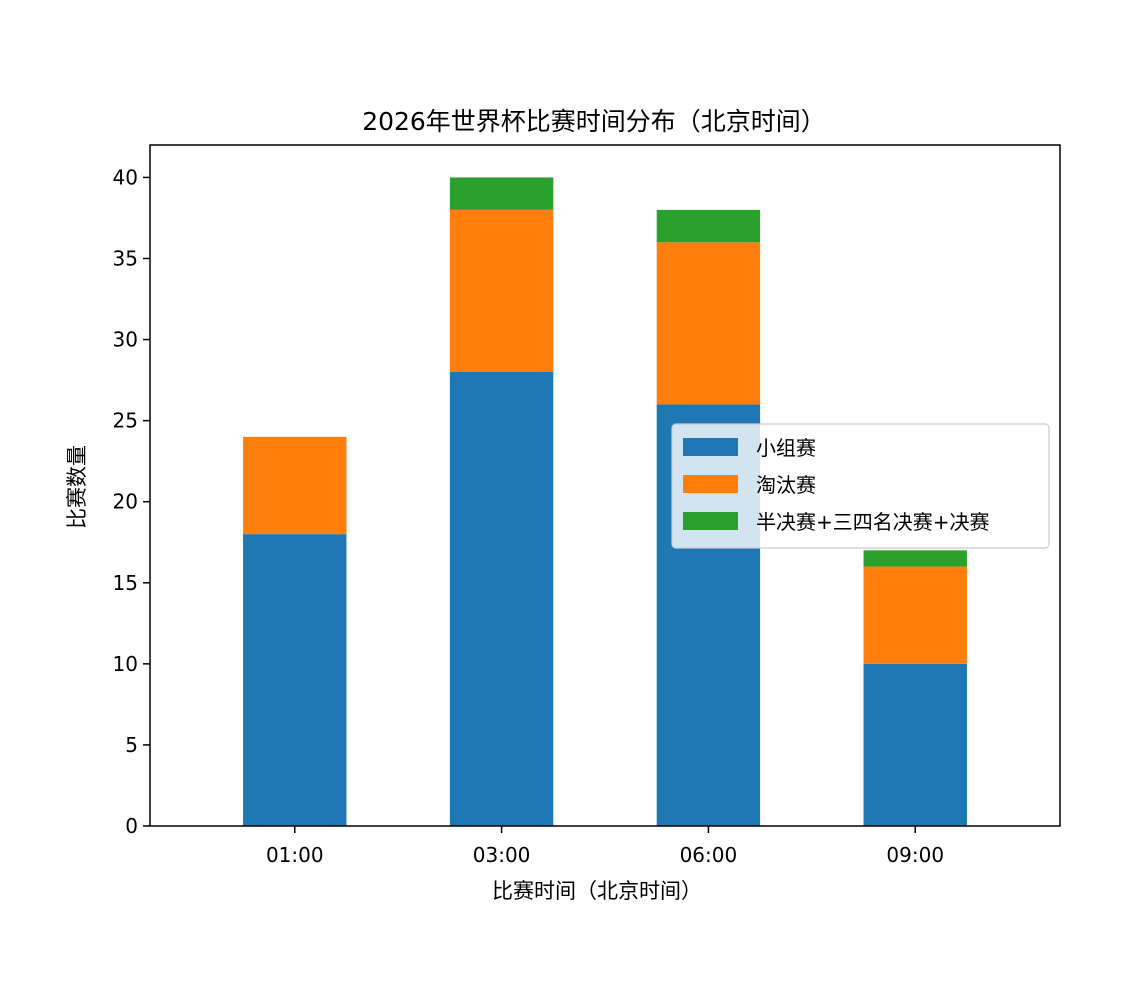 This screenshot has height=988, width=1125. Describe the element at coordinates (125, 177) in the screenshot. I see `y-tick-label: 40` at that location.